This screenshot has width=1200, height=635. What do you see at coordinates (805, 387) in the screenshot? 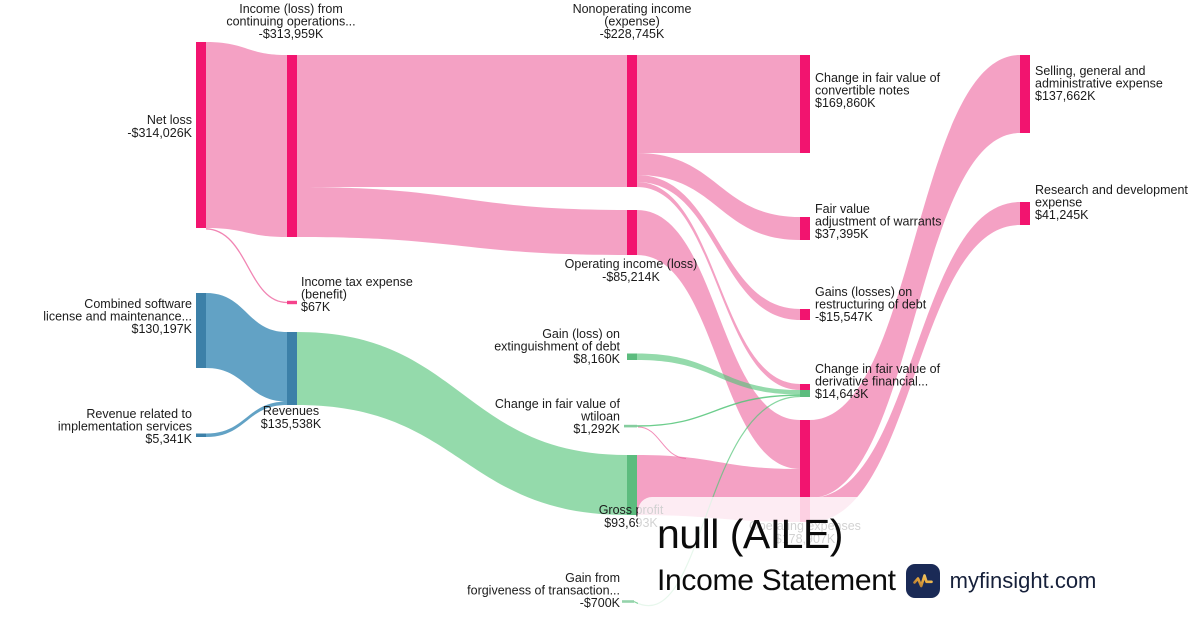
I see `node-derivative-pink` at bounding box center [805, 387].